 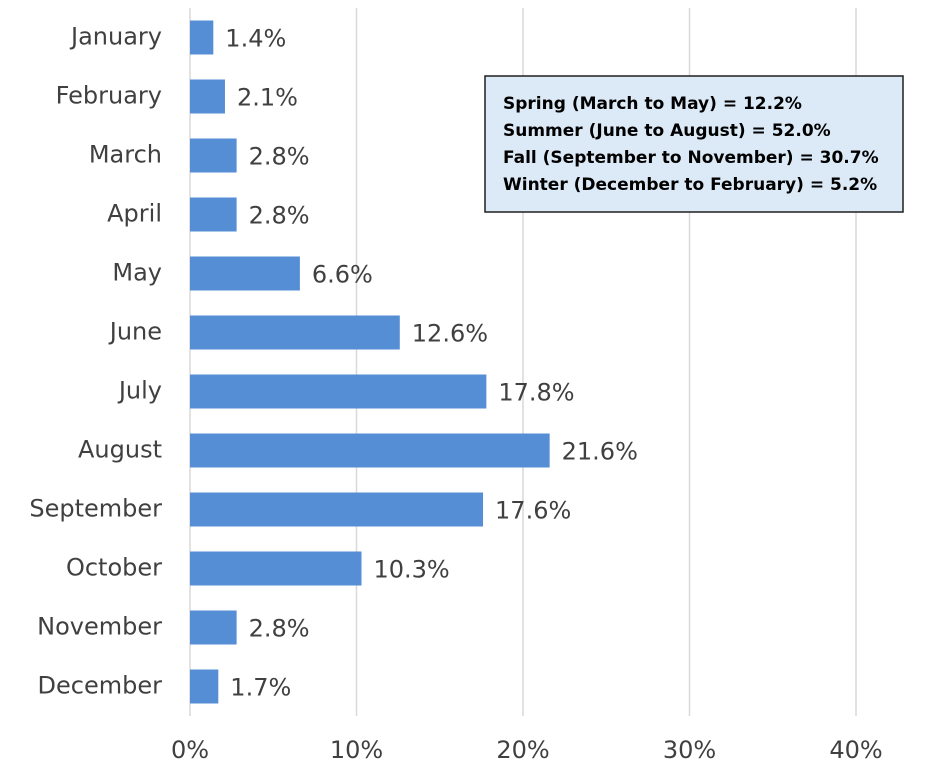 I want to click on x-tick-label: 30%, so click(x=689, y=750).